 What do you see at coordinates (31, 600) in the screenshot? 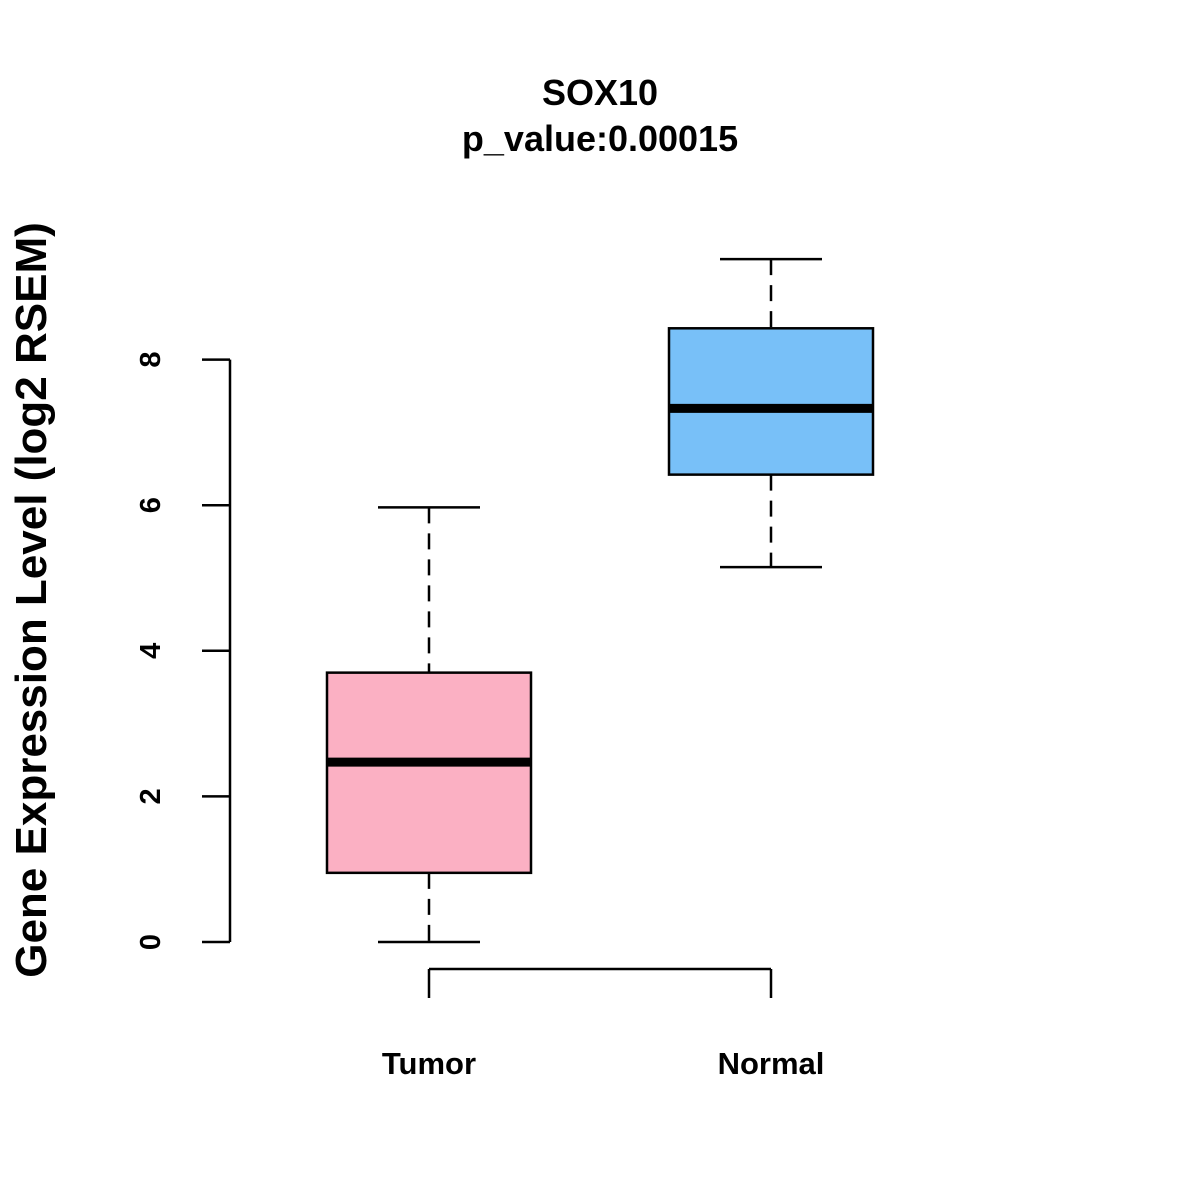
I see `y-axis-label: Gene Expression Level (log2 RSEM)` at bounding box center [31, 600].